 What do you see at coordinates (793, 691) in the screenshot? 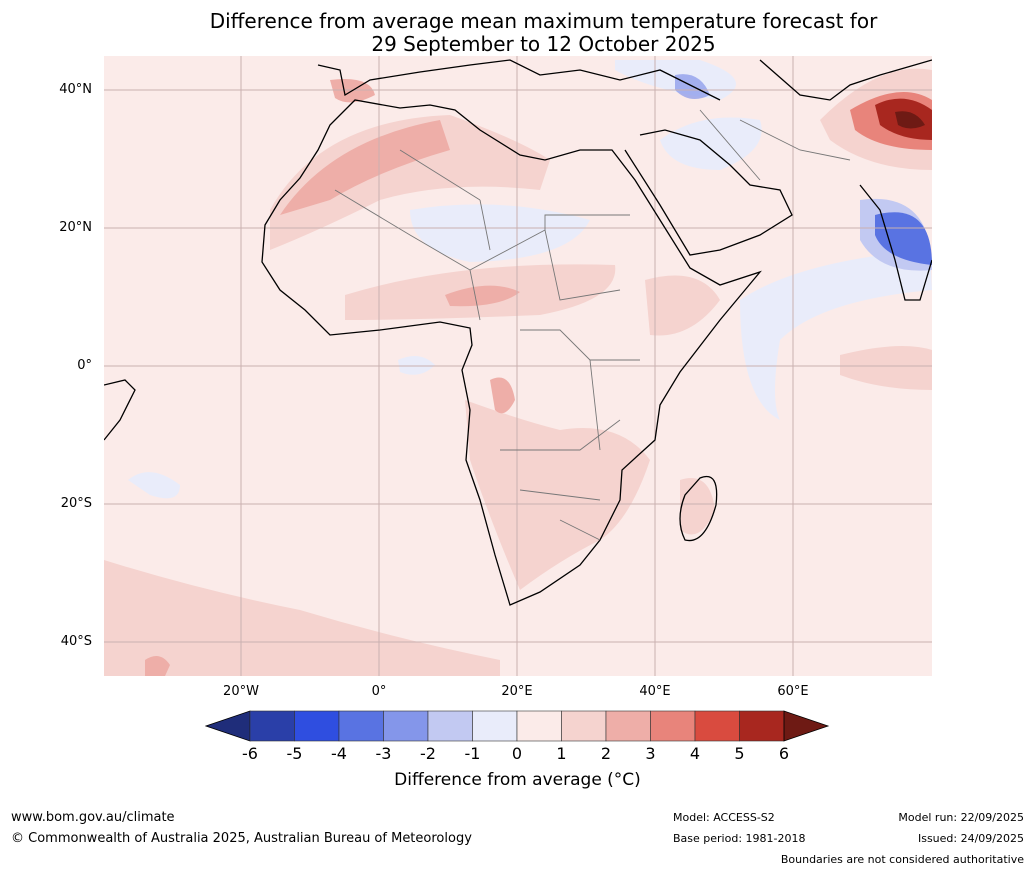
I see `lon-label-60e: 60°E` at bounding box center [793, 691].